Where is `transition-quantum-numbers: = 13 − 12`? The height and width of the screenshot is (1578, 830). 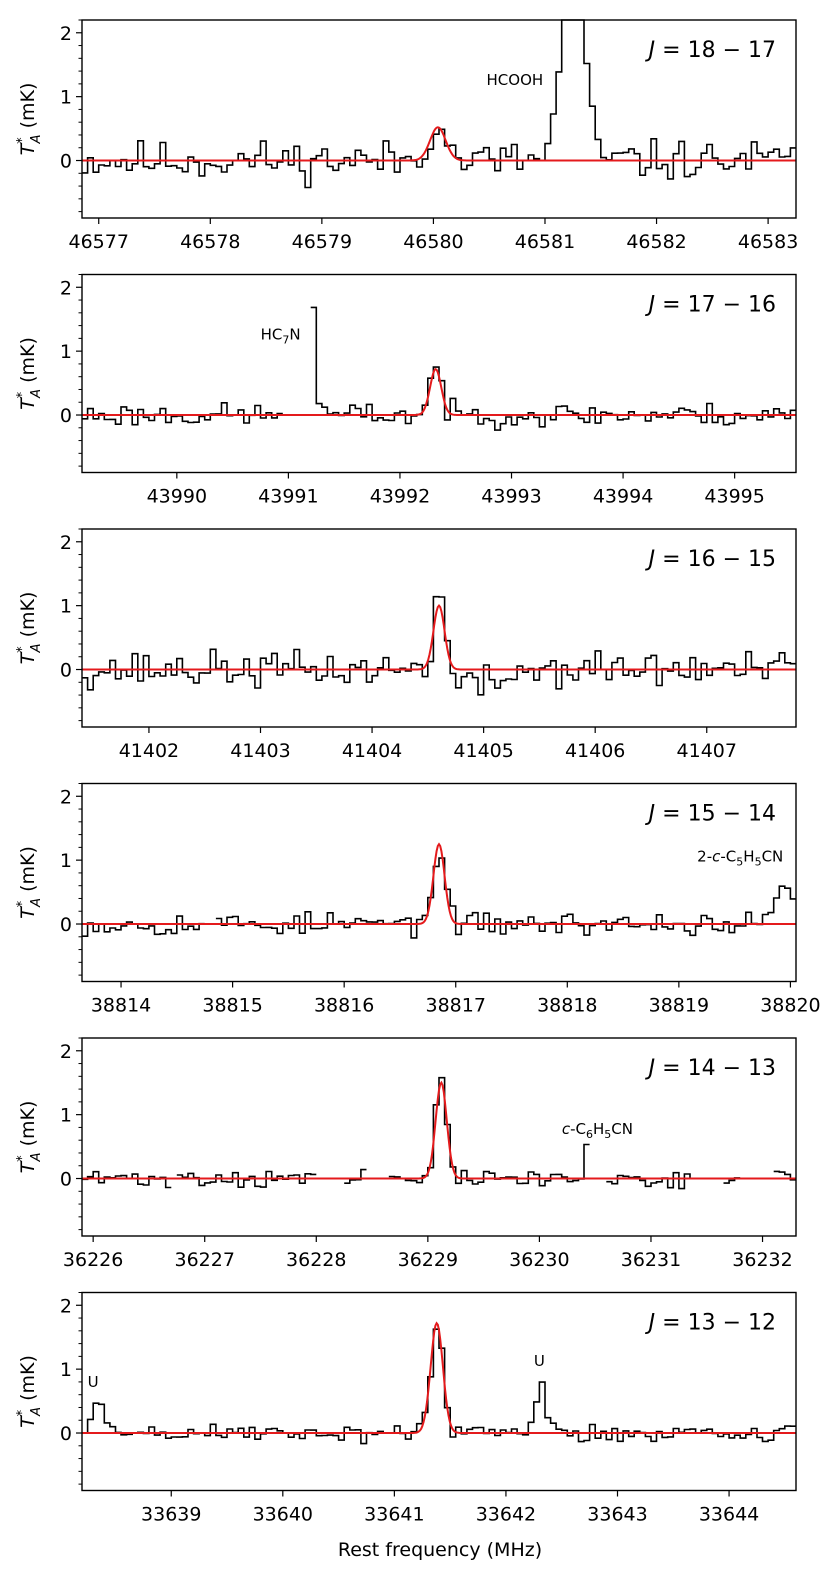
transition-quantum-numbers: = 13 − 12 is located at coordinates (715, 1323).